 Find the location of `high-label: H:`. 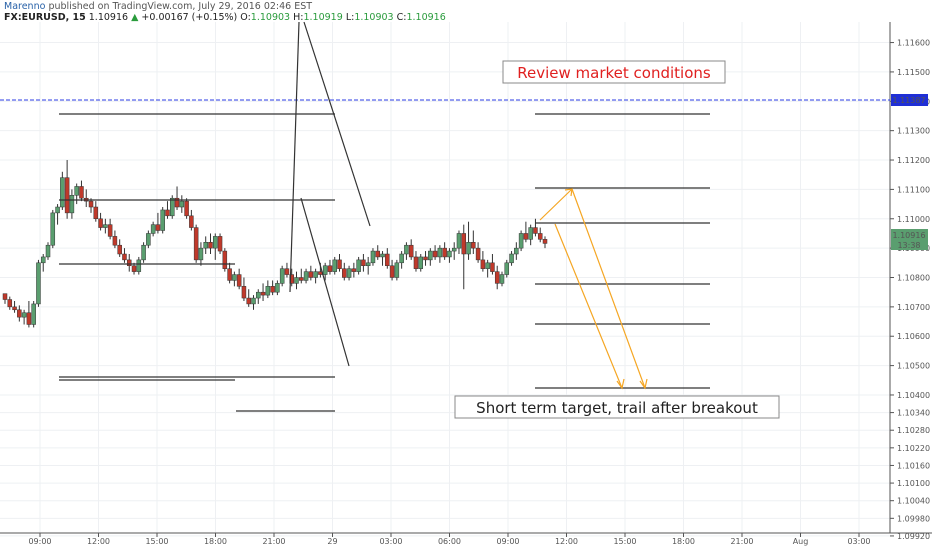

high-label: H: is located at coordinates (298, 17).